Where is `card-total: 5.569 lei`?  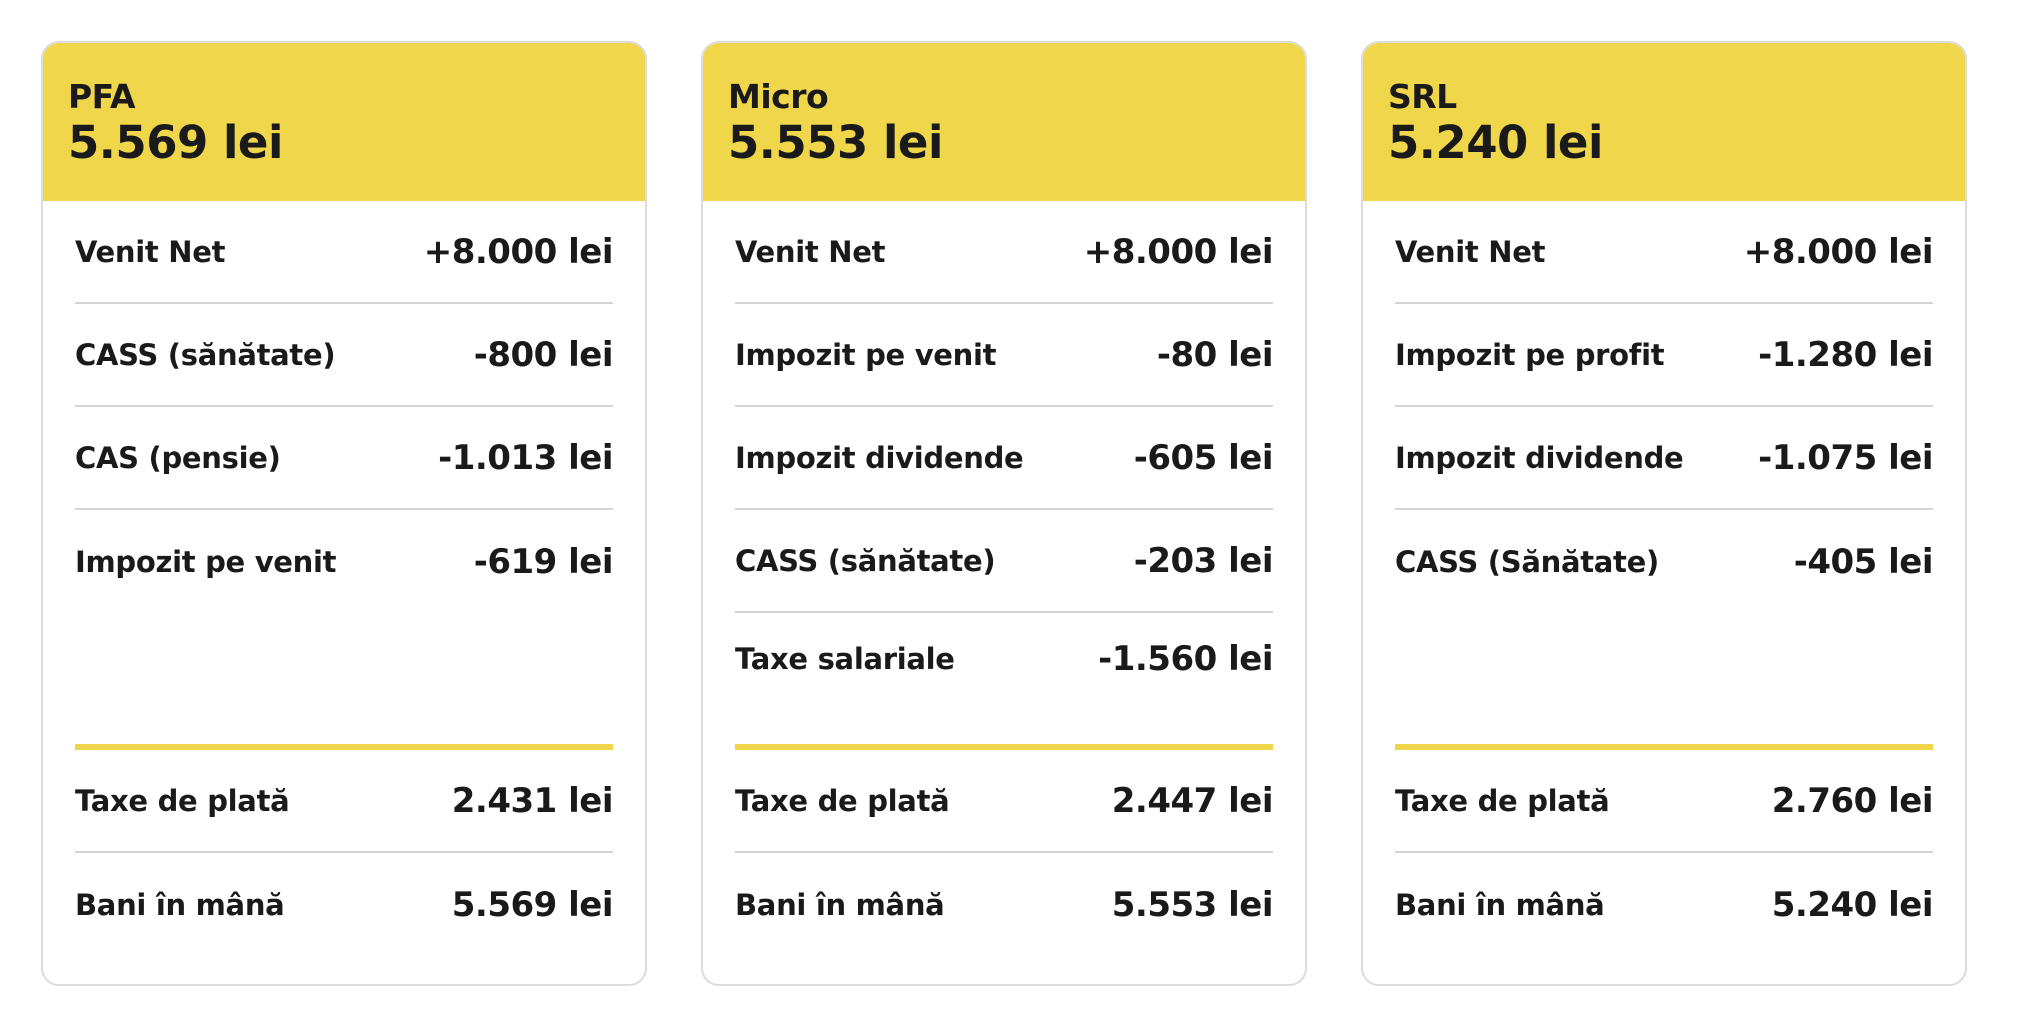
card-total: 5.569 lei is located at coordinates (175, 142).